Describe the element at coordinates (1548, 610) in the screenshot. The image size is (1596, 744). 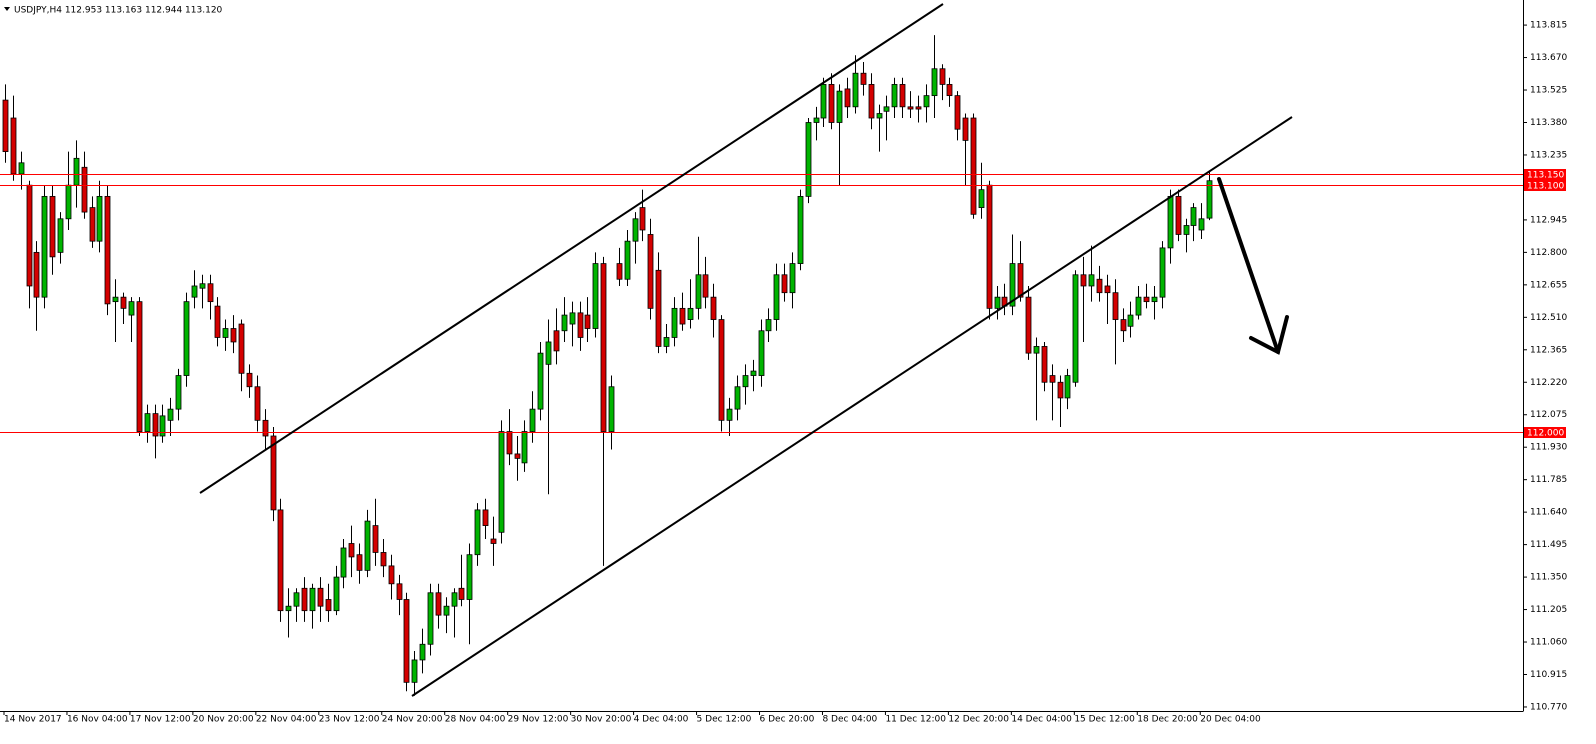
I see `y-tick-label: 111.205` at that location.